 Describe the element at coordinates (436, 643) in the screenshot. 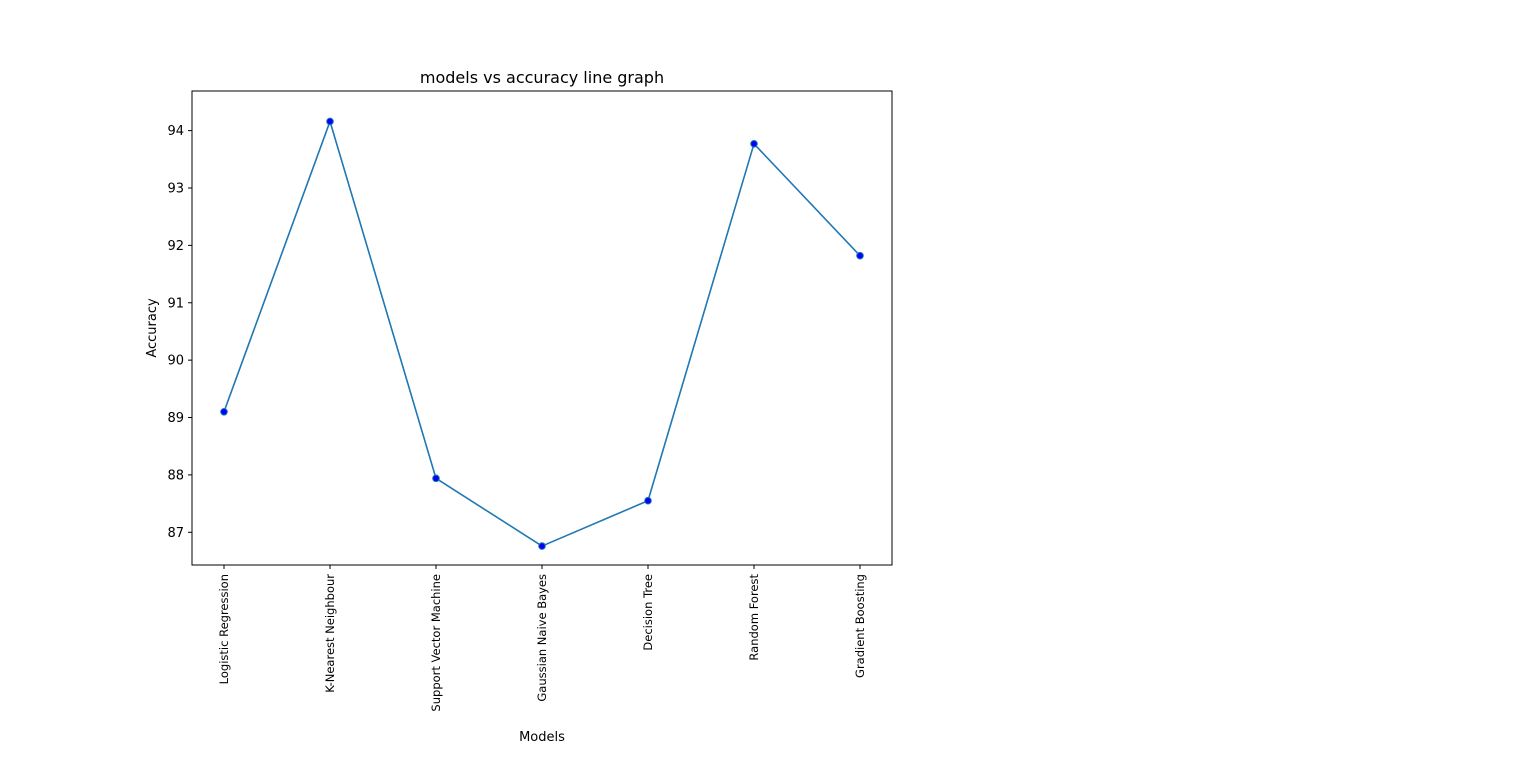

I see `x-tick-label: Support Vector Machine` at that location.